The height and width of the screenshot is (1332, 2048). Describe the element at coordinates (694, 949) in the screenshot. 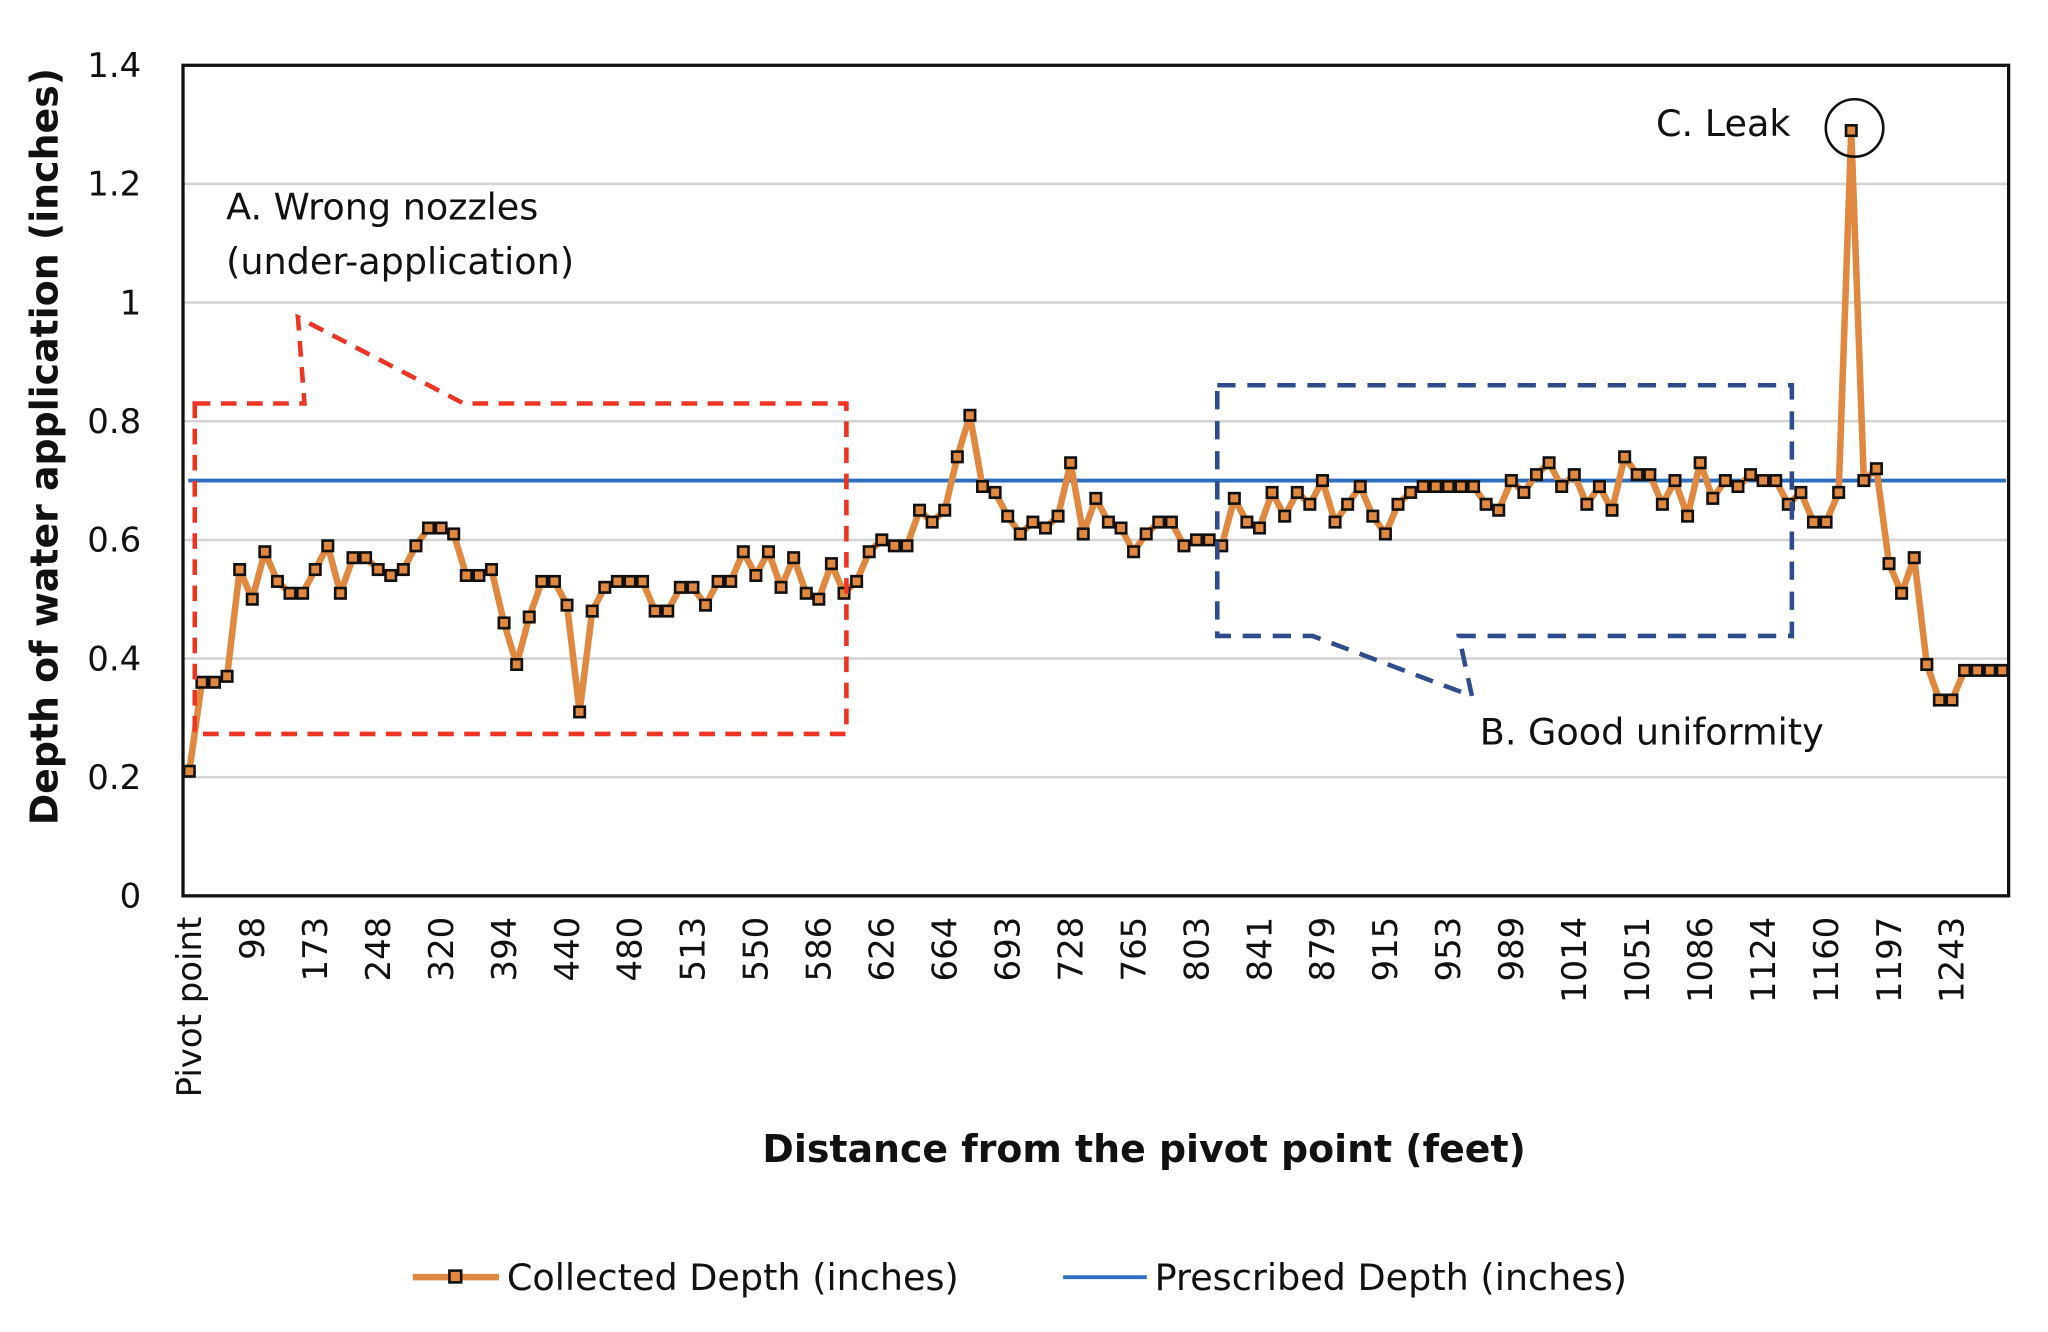

I see `x-tick-label: 513` at that location.